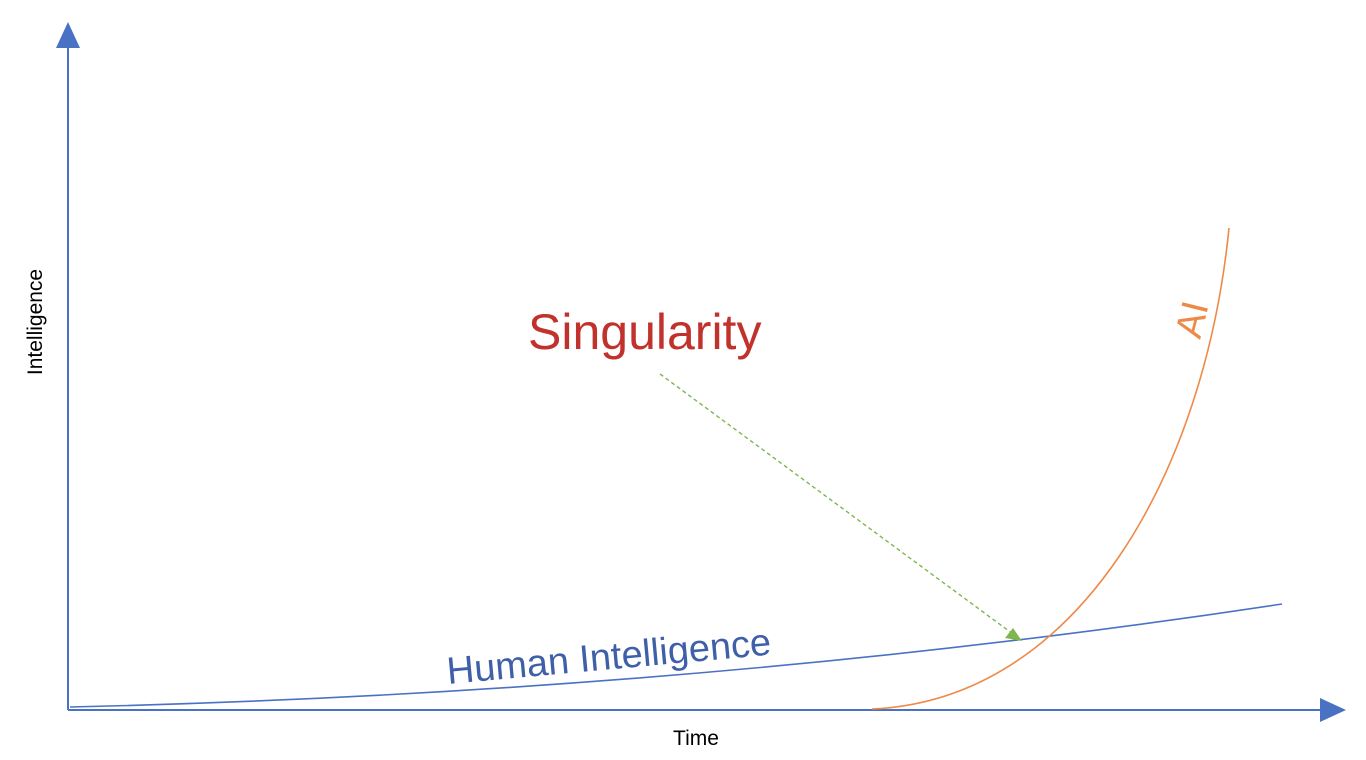  What do you see at coordinates (1333, 710) in the screenshot?
I see `x-axis-arrowhead` at bounding box center [1333, 710].